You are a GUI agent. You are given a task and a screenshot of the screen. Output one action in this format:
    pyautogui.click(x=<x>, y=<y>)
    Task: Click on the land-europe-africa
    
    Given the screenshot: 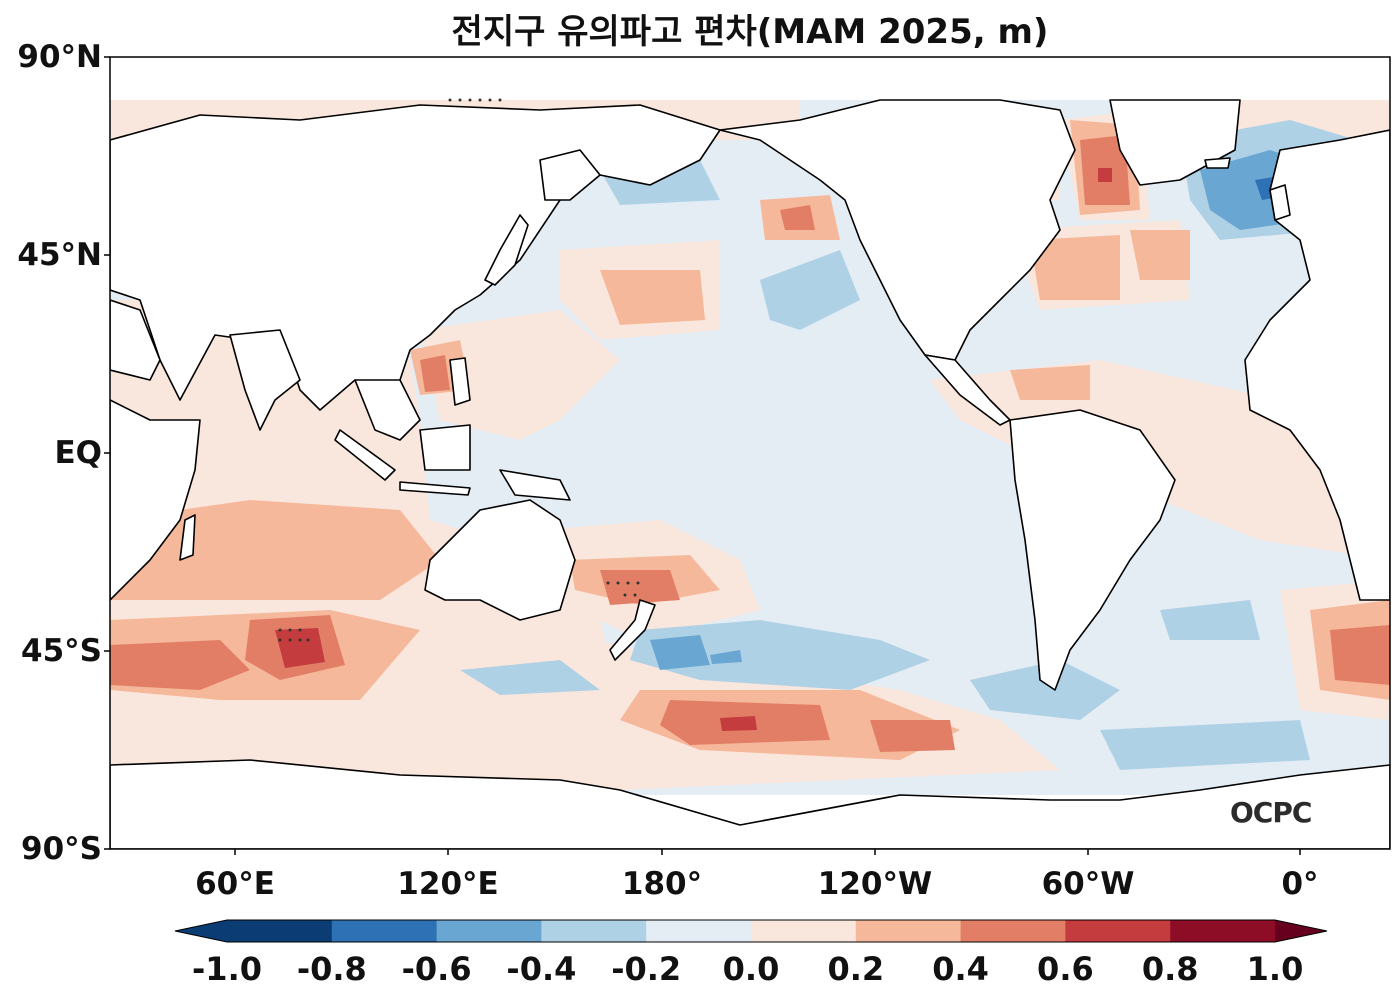 What is the action you would take?
    pyautogui.click(x=1317, y=365)
    